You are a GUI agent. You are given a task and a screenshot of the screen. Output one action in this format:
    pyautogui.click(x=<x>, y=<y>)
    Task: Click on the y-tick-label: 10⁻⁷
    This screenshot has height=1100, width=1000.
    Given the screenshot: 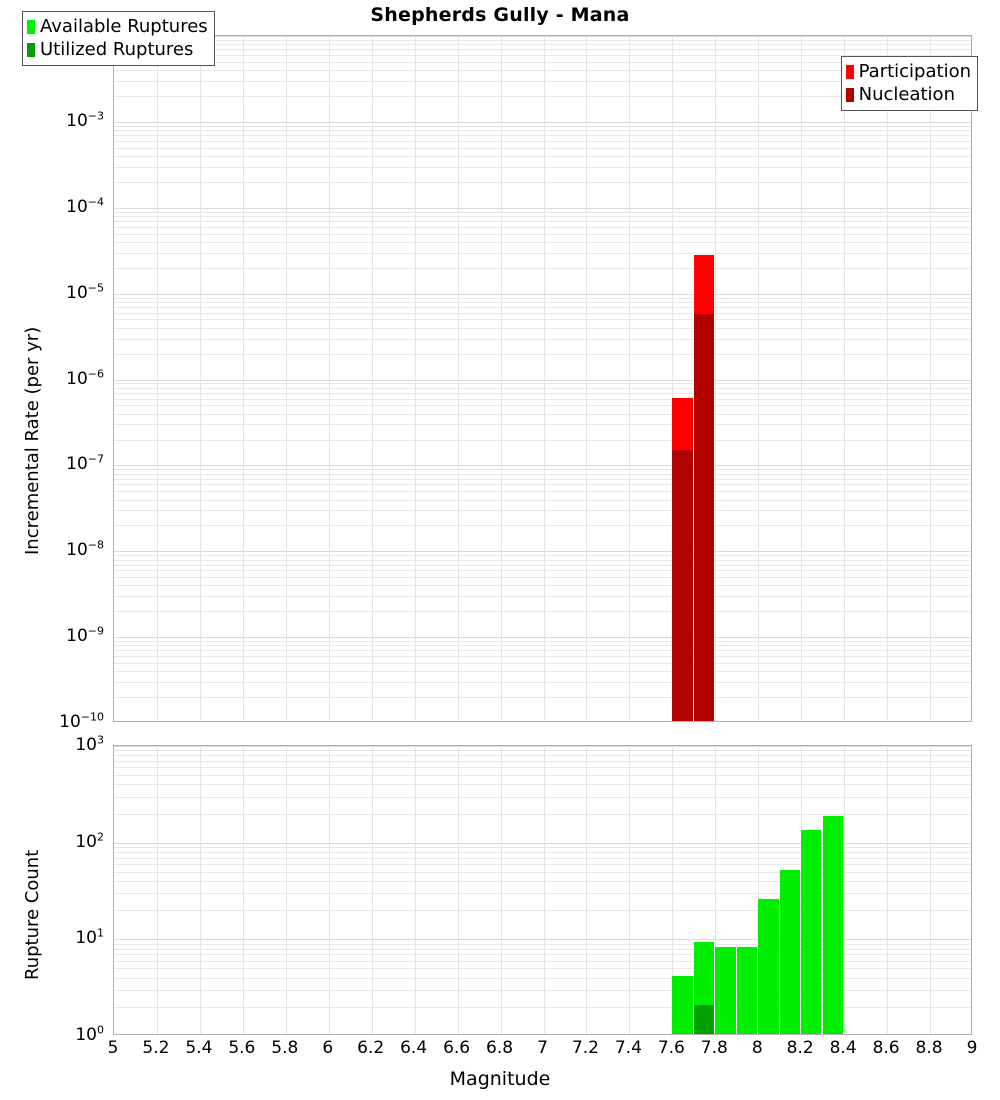 What is the action you would take?
    pyautogui.click(x=85, y=463)
    